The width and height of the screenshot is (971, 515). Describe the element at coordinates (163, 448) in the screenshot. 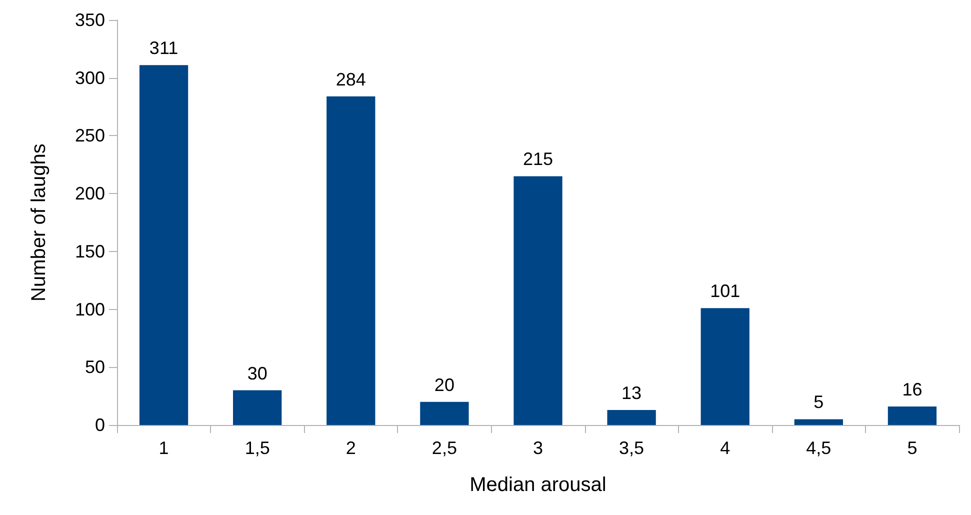

I see `x-tick-label: 1` at that location.